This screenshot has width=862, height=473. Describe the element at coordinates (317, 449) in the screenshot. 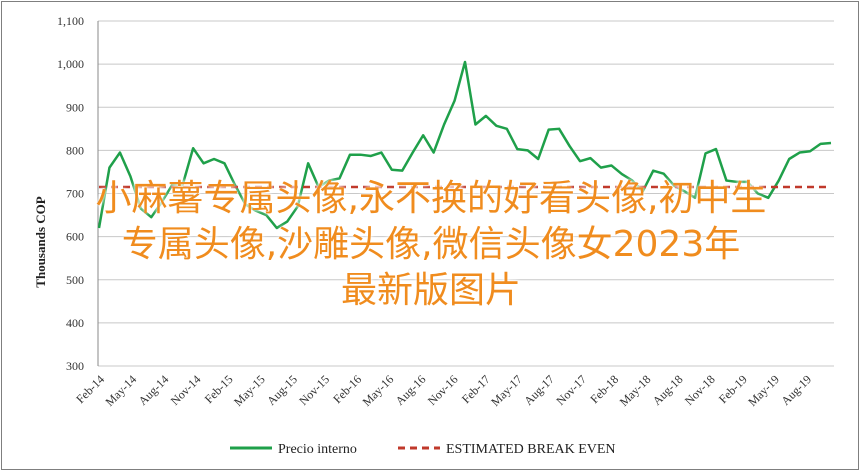

I see `legend-label-precio-interno: Precio interno` at that location.